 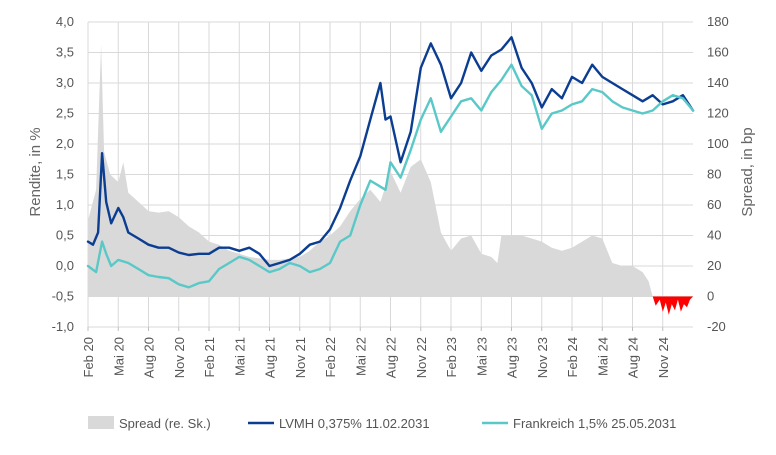 What do you see at coordinates (747, 171) in the screenshot?
I see `y-axis-right-title: Spread, in bp` at bounding box center [747, 171].